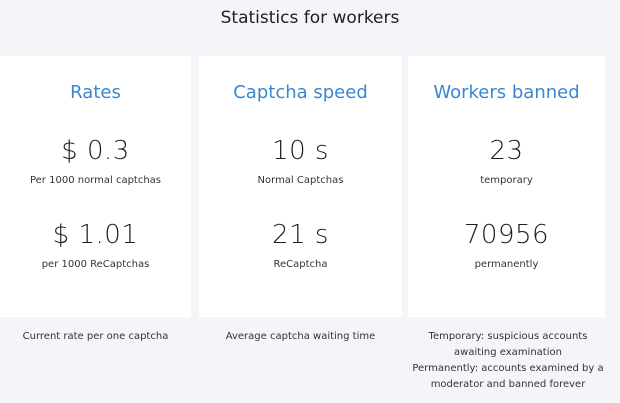  Describe the element at coordinates (508, 352) in the screenshot. I see `footnote-line: awaiting examination` at that location.